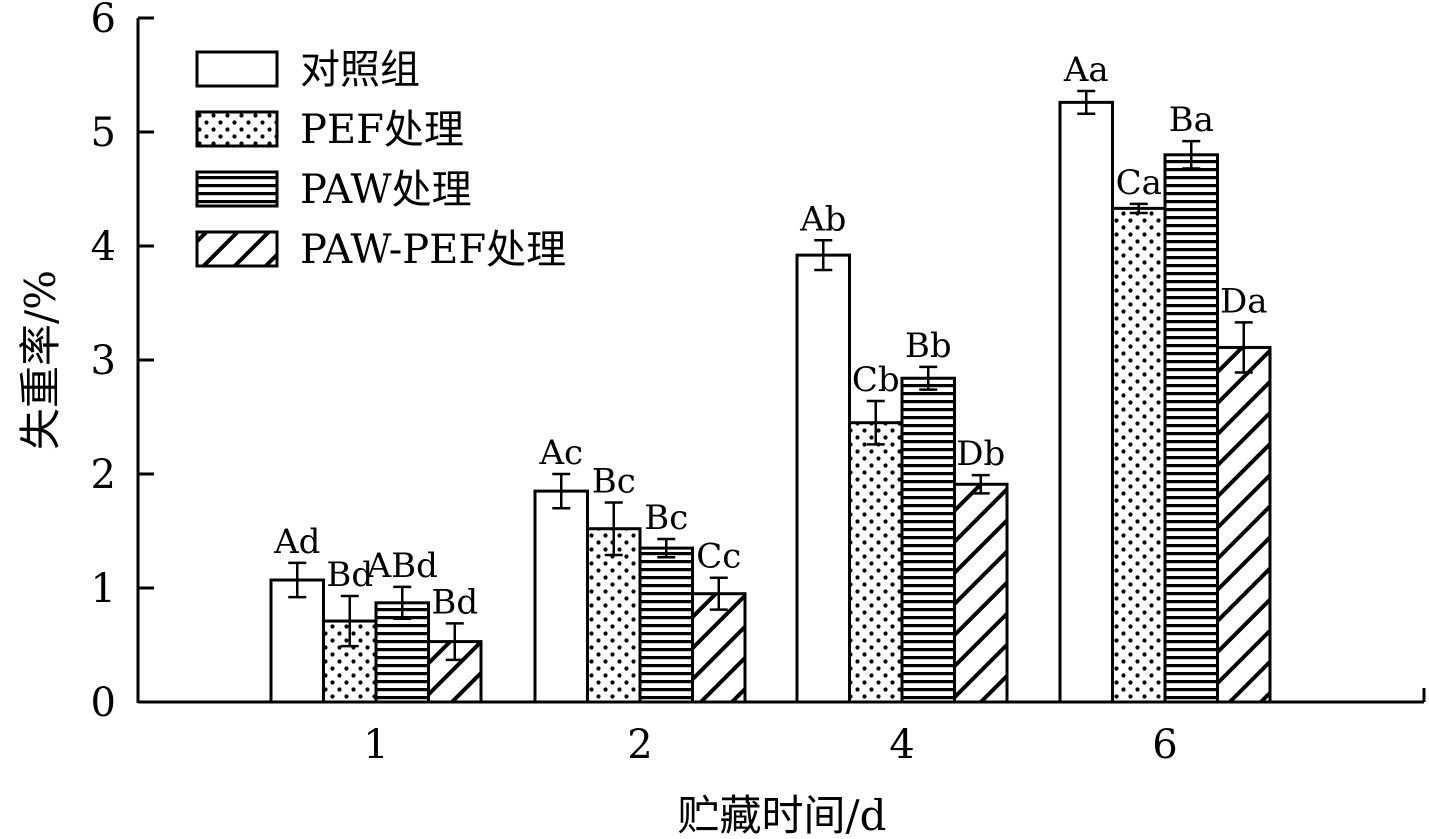 The width and height of the screenshot is (1429, 839). What do you see at coordinates (781, 815) in the screenshot?
I see `x-axis-title: 贮藏时间/d` at bounding box center [781, 815].